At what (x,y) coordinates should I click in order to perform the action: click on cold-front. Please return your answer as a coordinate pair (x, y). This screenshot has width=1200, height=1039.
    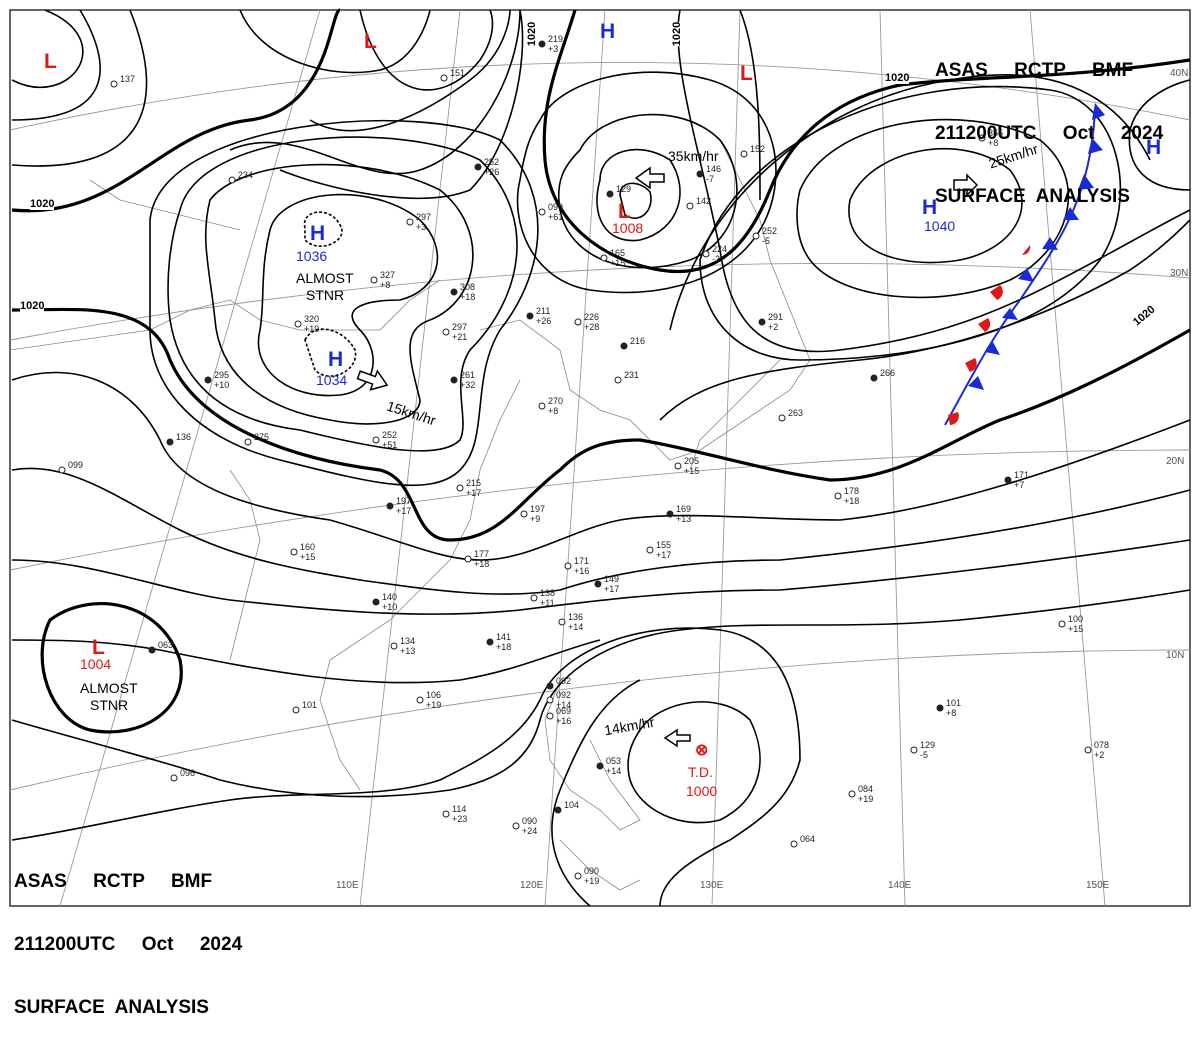
    Looking at the image, I should click on (1024, 264).